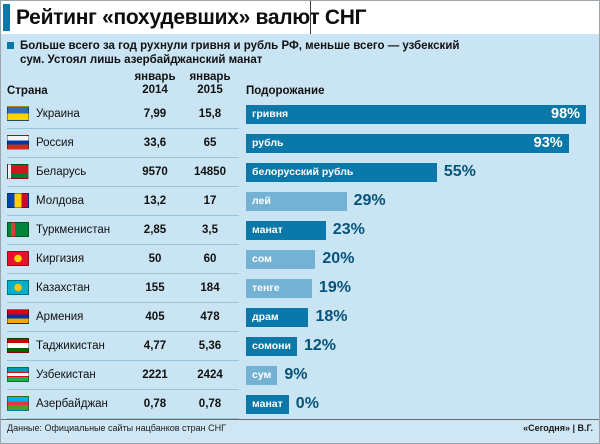 This screenshot has height=444, width=600. What do you see at coordinates (61, 171) in the screenshot?
I see `country-name: Беларусь` at bounding box center [61, 171].